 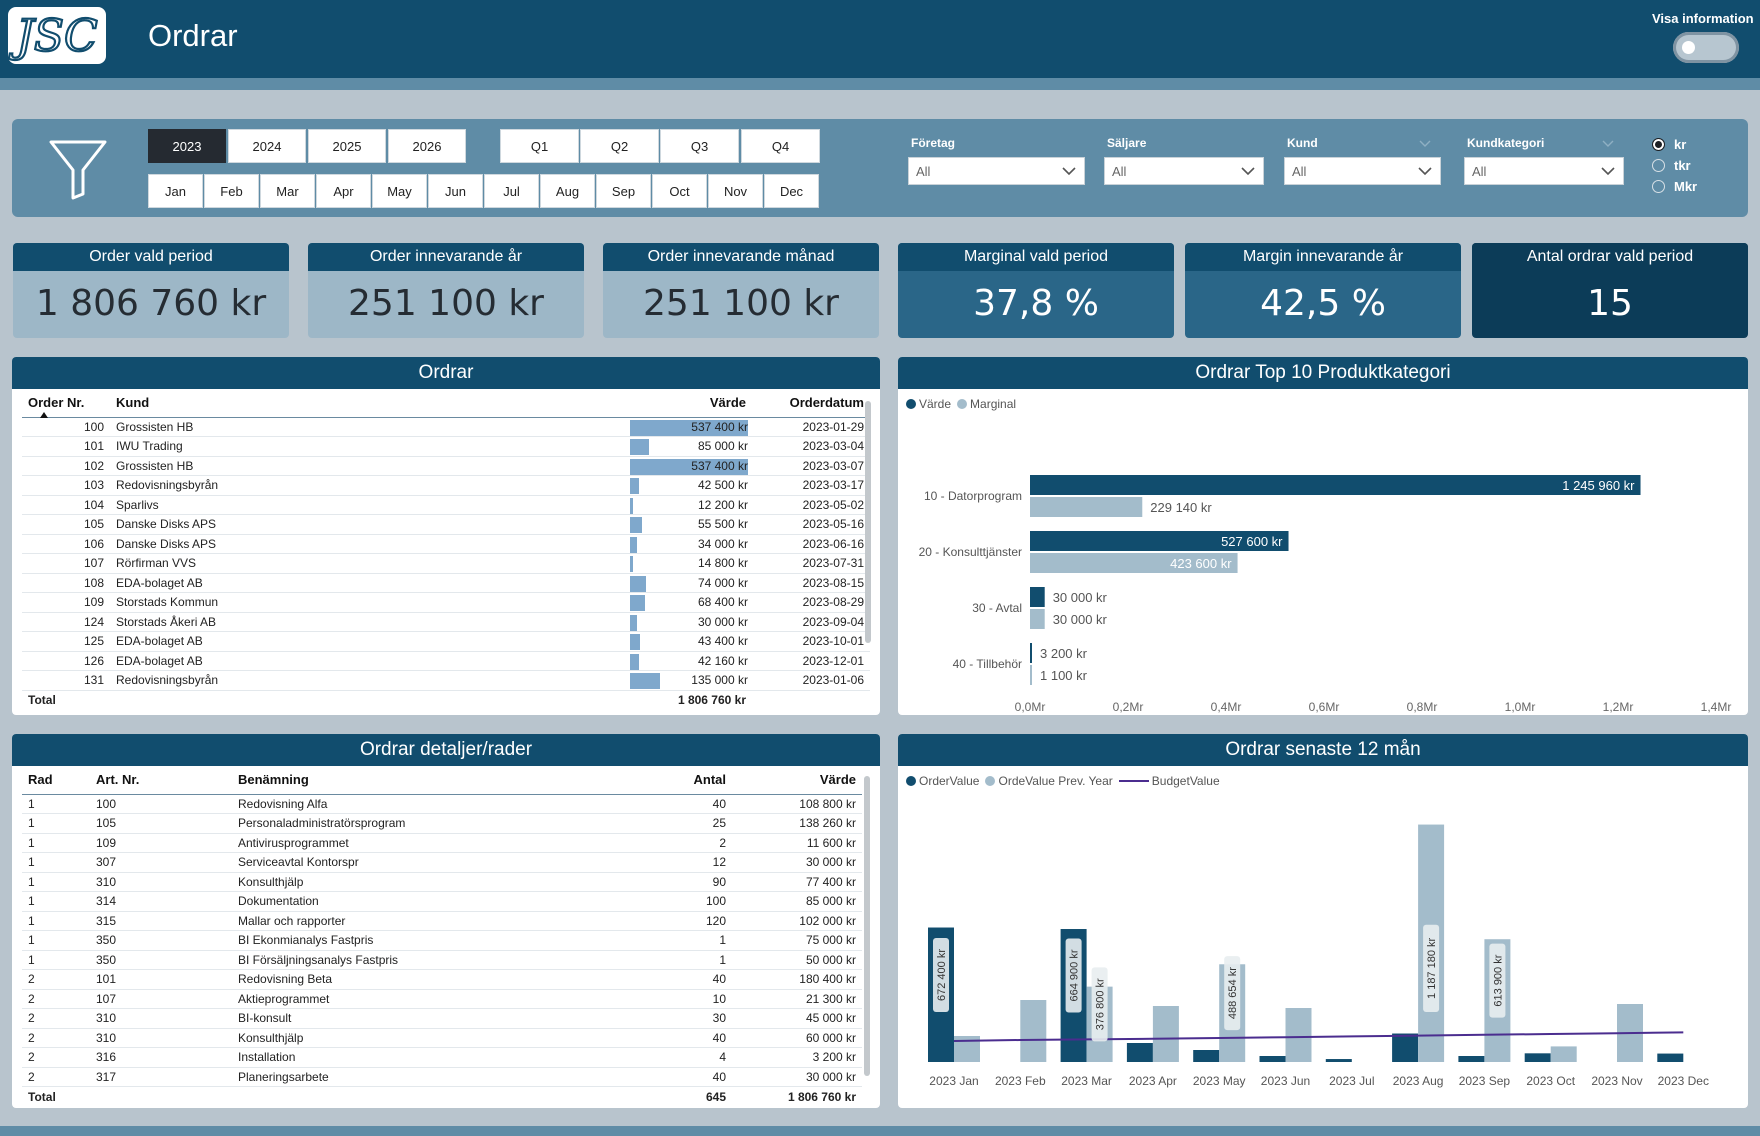 What do you see at coordinates (539, 146) in the screenshot?
I see `quarter-pill-q1: Q1` at bounding box center [539, 146].